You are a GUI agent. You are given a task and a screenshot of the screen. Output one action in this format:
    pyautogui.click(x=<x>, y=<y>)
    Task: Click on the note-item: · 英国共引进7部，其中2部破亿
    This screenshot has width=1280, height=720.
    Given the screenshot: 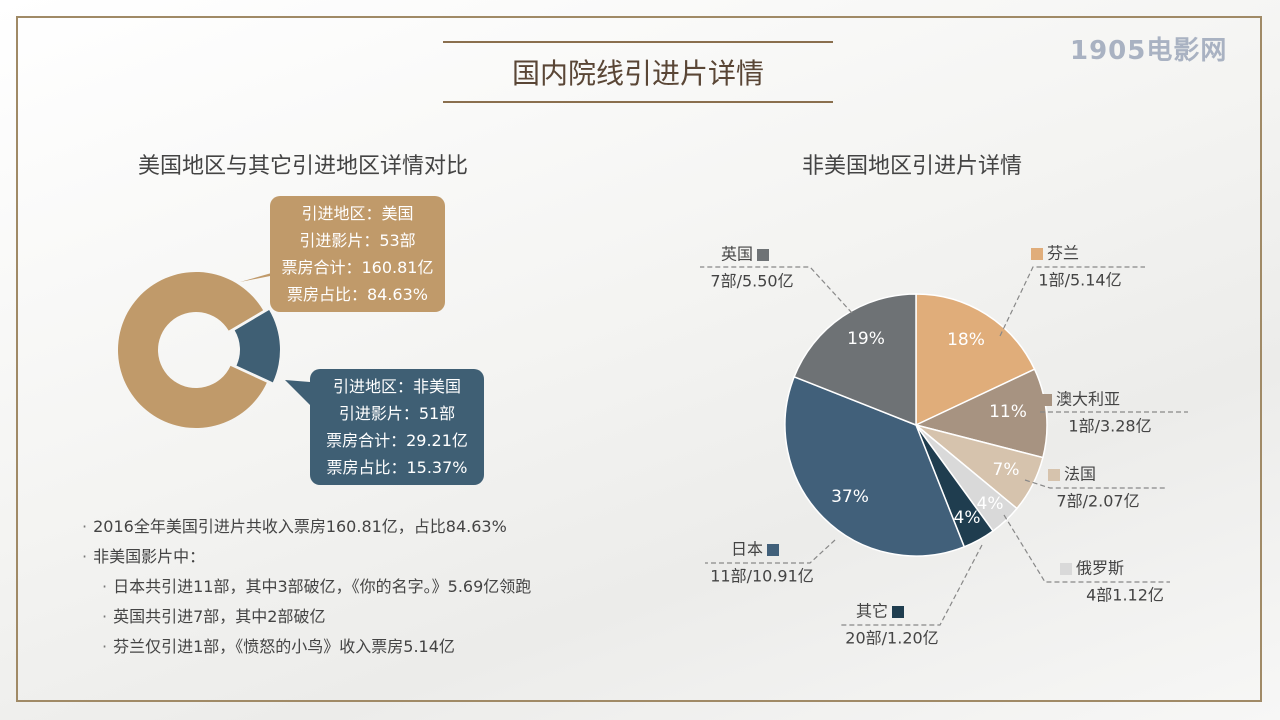 What is the action you would take?
    pyautogui.click(x=214, y=616)
    